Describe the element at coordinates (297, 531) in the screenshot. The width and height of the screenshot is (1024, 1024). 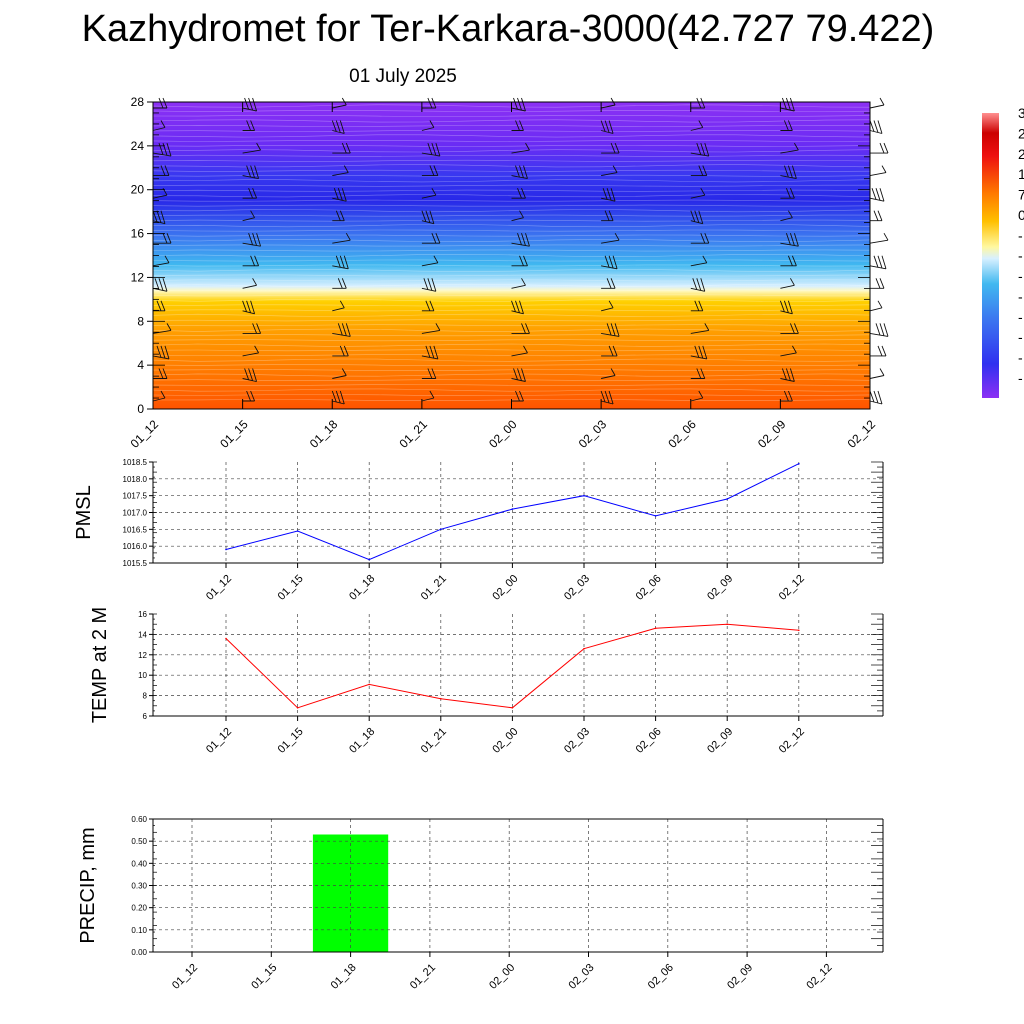
I see `pmsl-line-point` at that location.